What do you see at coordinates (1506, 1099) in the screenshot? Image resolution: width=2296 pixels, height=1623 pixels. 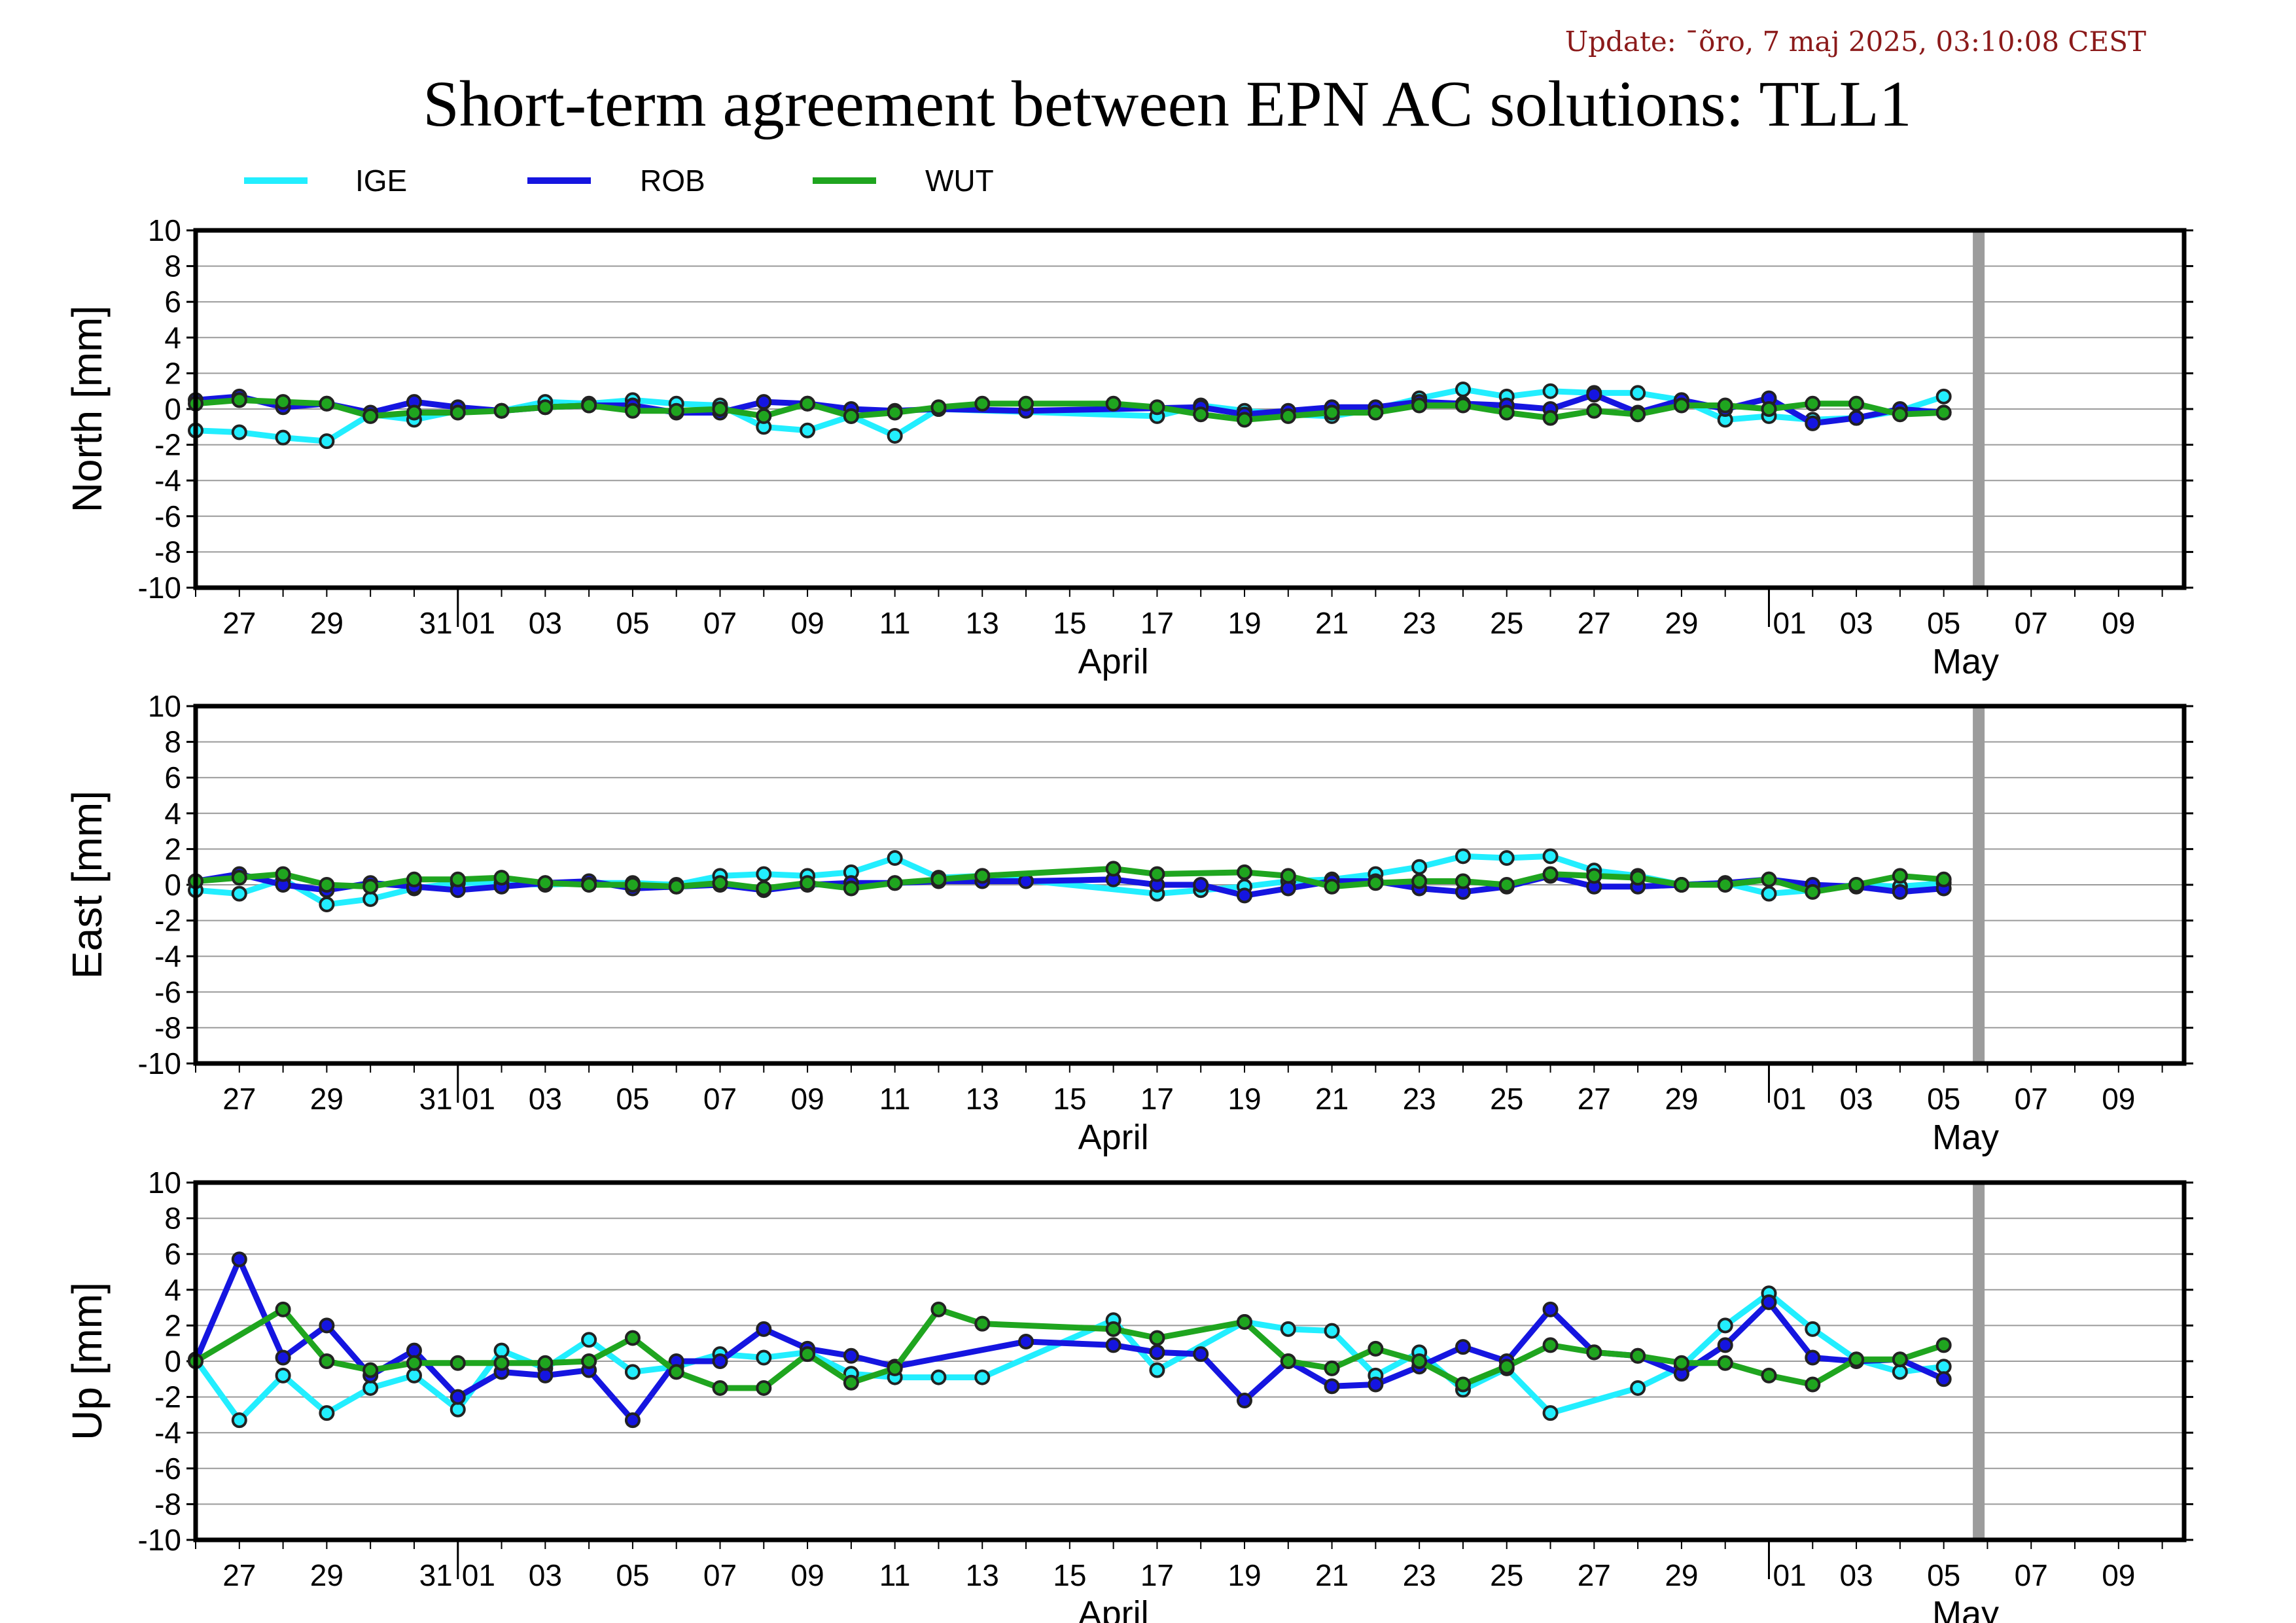 I see `x-tick-label: 25` at bounding box center [1506, 1099].